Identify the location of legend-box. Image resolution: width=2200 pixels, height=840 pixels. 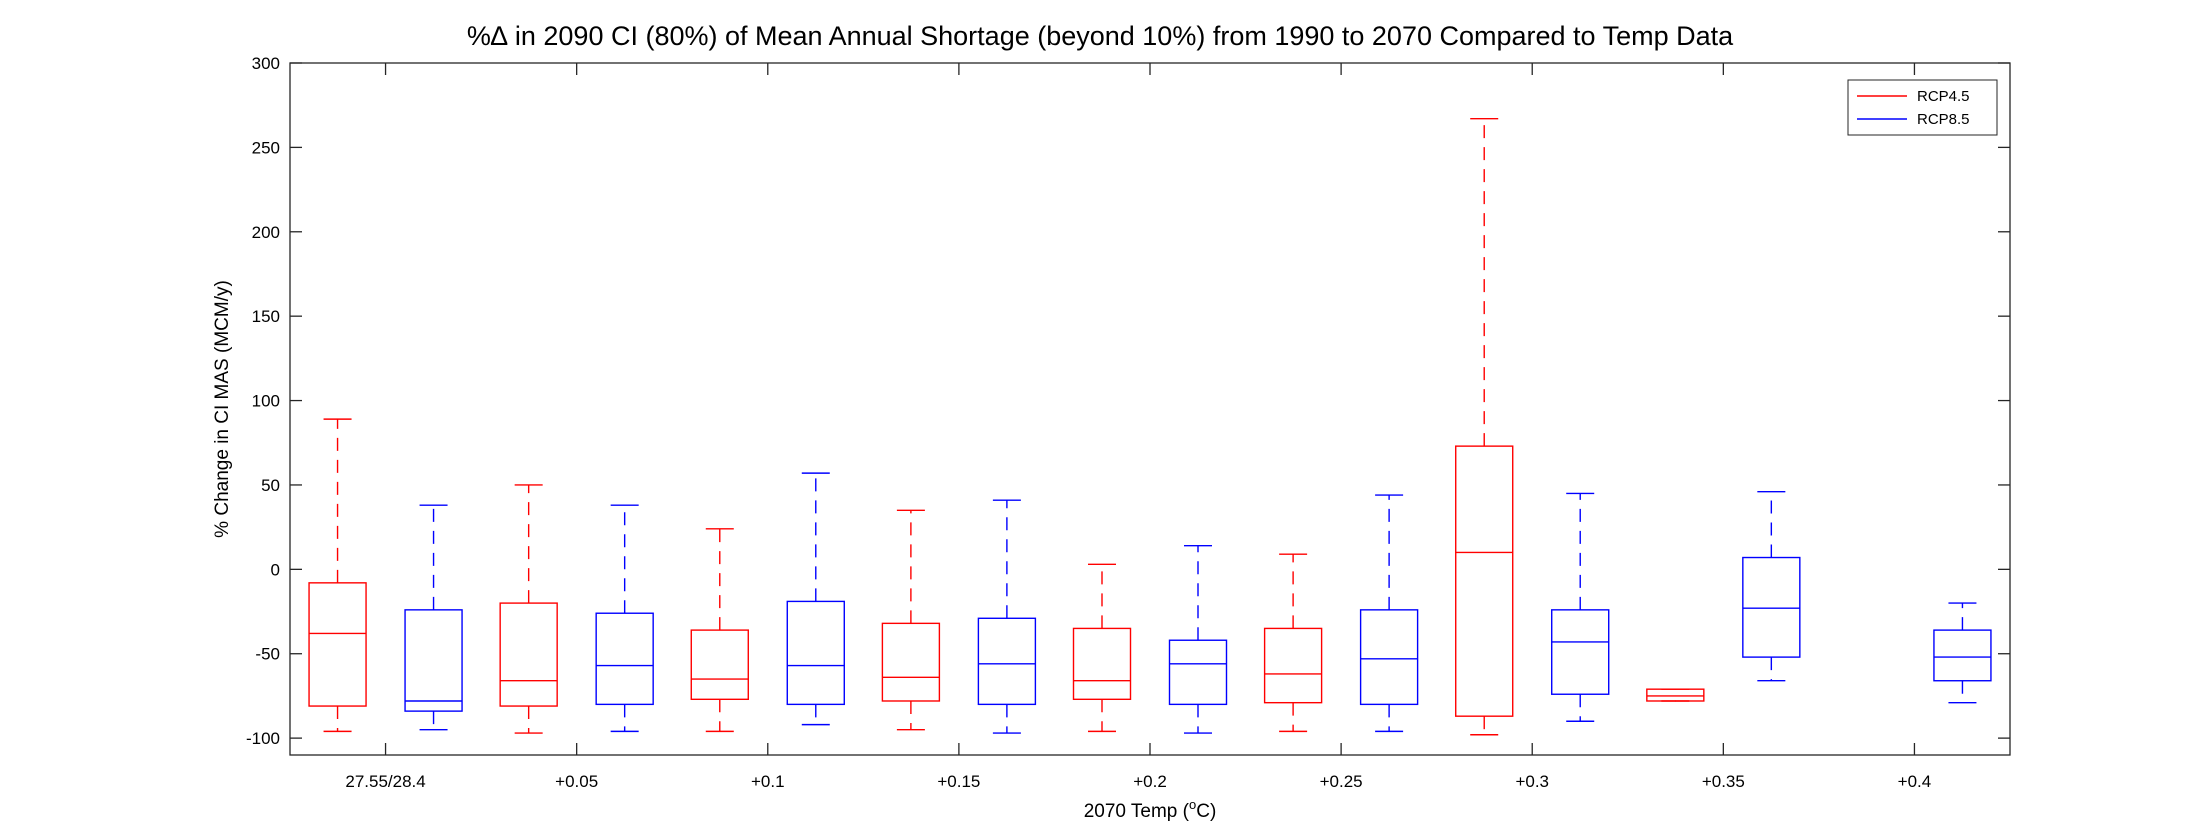
(1922, 107).